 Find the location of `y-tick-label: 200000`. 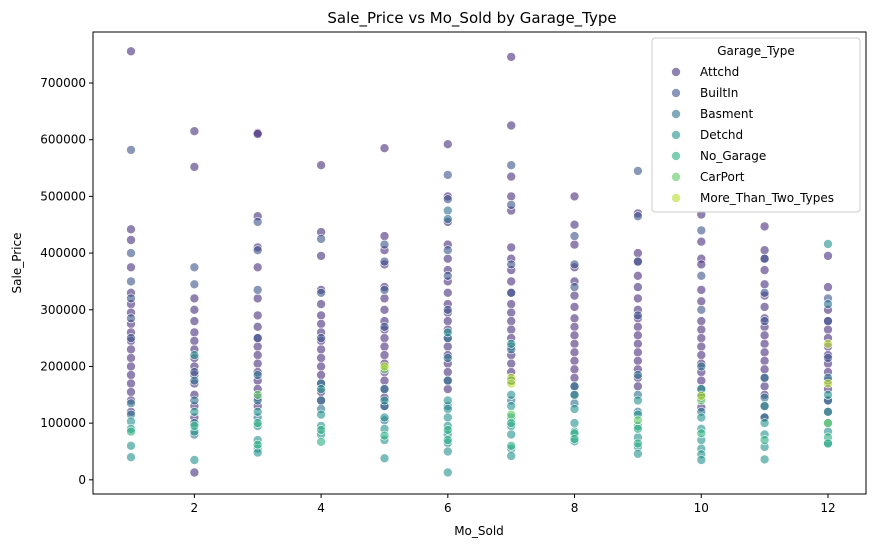

y-tick-label: 200000 is located at coordinates (63, 366).